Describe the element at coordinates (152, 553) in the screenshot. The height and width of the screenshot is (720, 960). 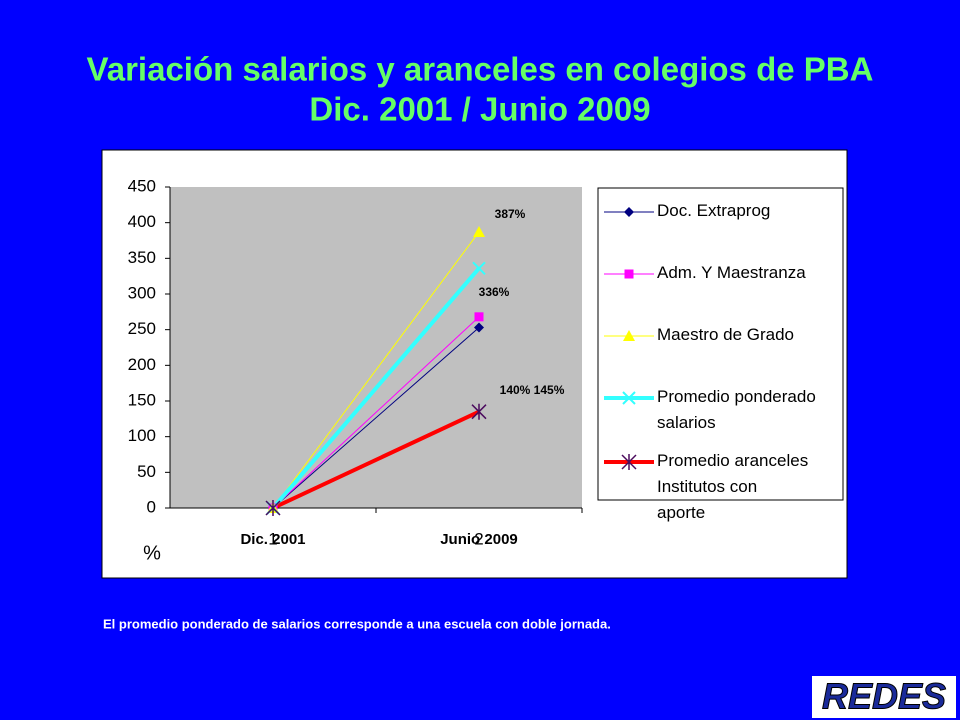
I see `y-axis-label: %` at that location.